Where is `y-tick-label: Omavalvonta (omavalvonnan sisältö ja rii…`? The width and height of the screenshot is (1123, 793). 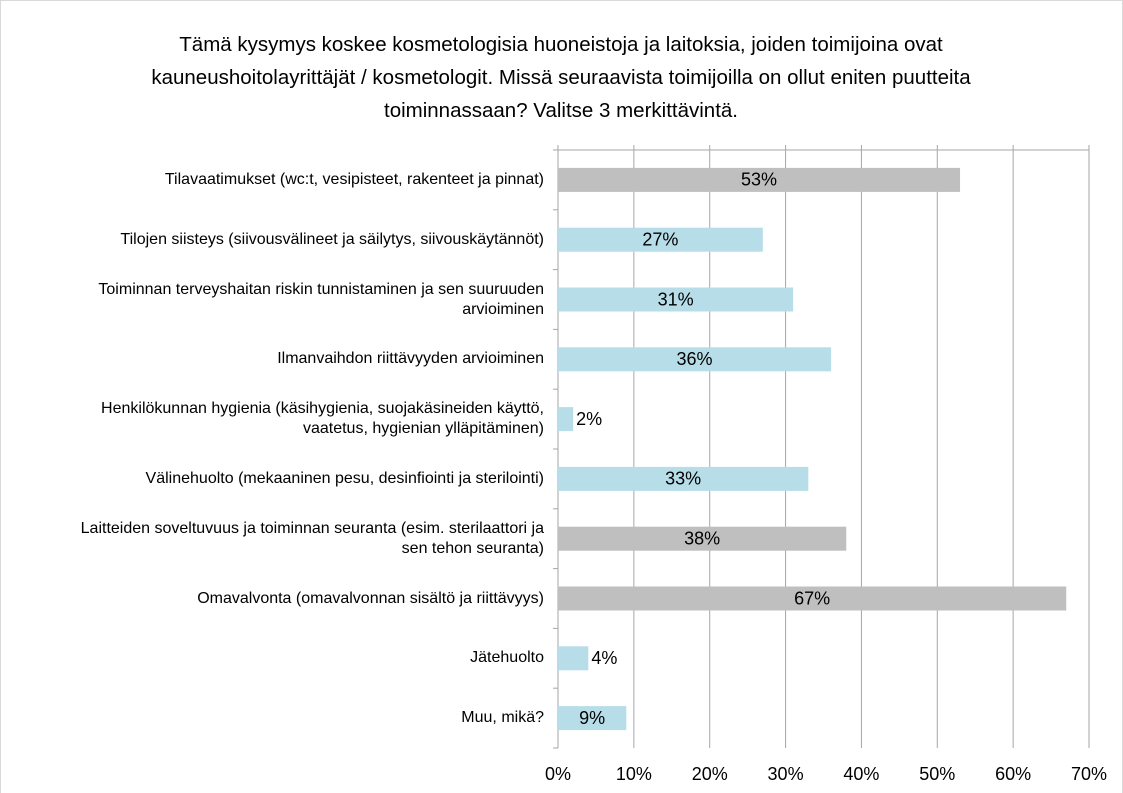
y-tick-label: Omavalvonta (omavalvonnan sisältö ja rii… is located at coordinates (370, 598).